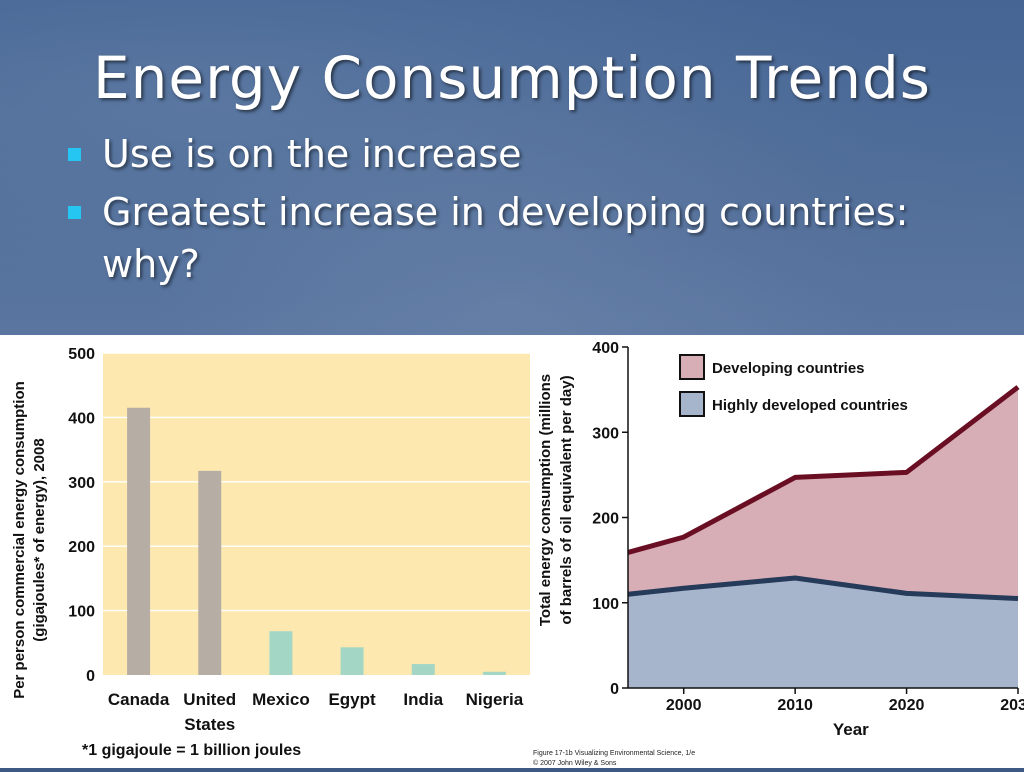  Describe the element at coordinates (795, 705) in the screenshot. I see `x-tick-label: 2010` at that location.